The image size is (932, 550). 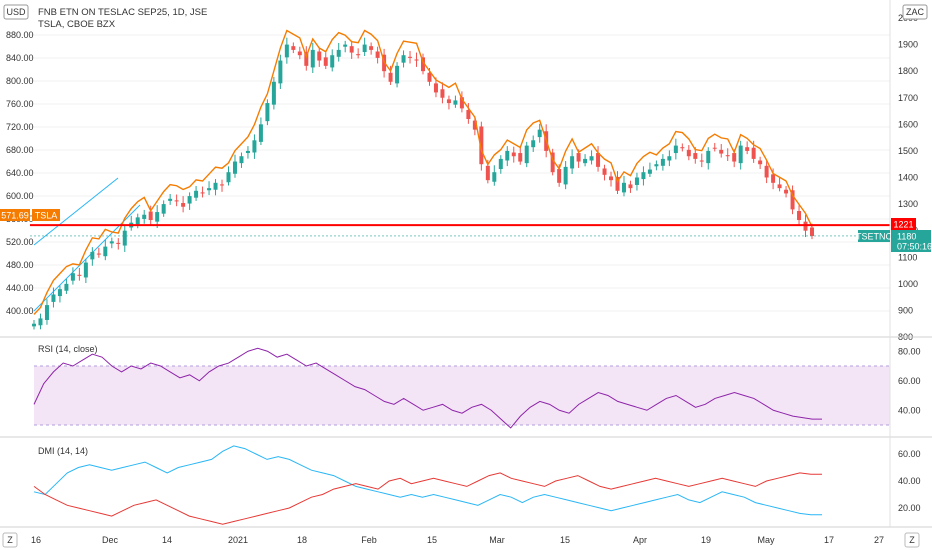 I want to click on rsi-panel: 40.00 60.00 80.00, so click(x=477, y=387).